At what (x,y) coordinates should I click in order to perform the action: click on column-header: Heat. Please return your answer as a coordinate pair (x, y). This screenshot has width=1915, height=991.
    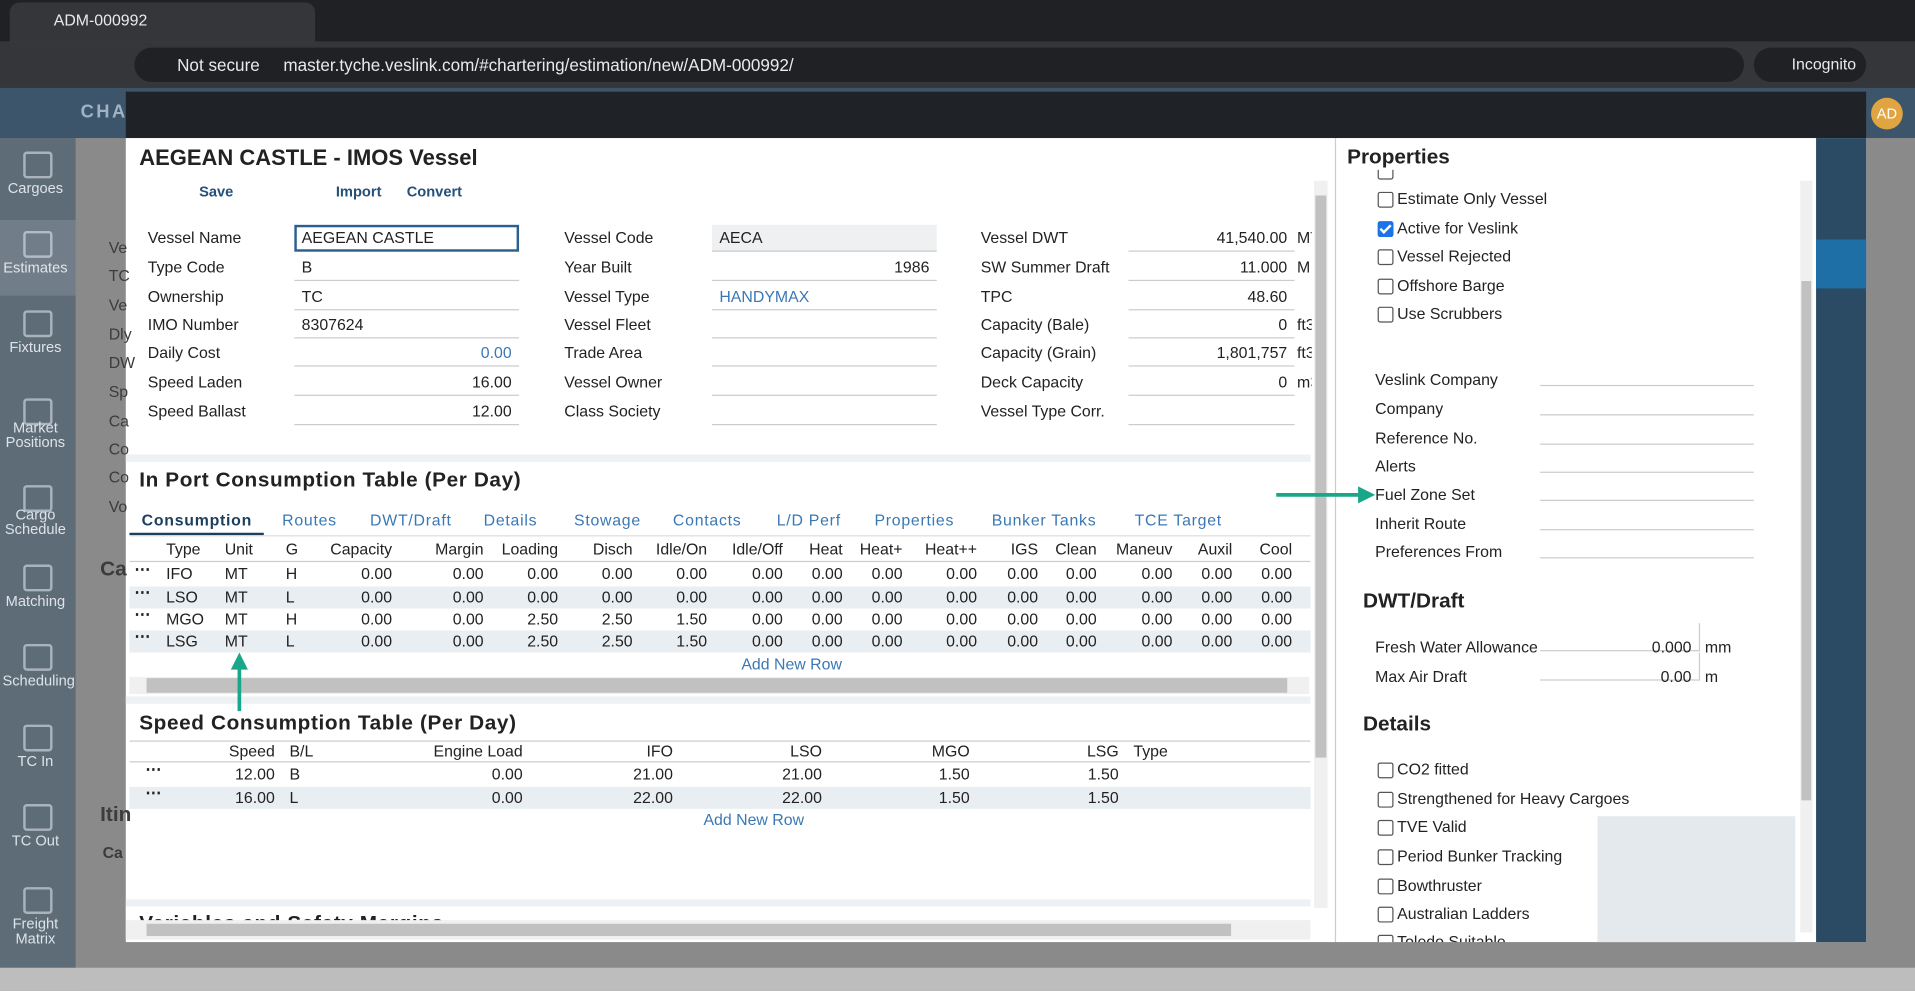
    Looking at the image, I should click on (826, 549).